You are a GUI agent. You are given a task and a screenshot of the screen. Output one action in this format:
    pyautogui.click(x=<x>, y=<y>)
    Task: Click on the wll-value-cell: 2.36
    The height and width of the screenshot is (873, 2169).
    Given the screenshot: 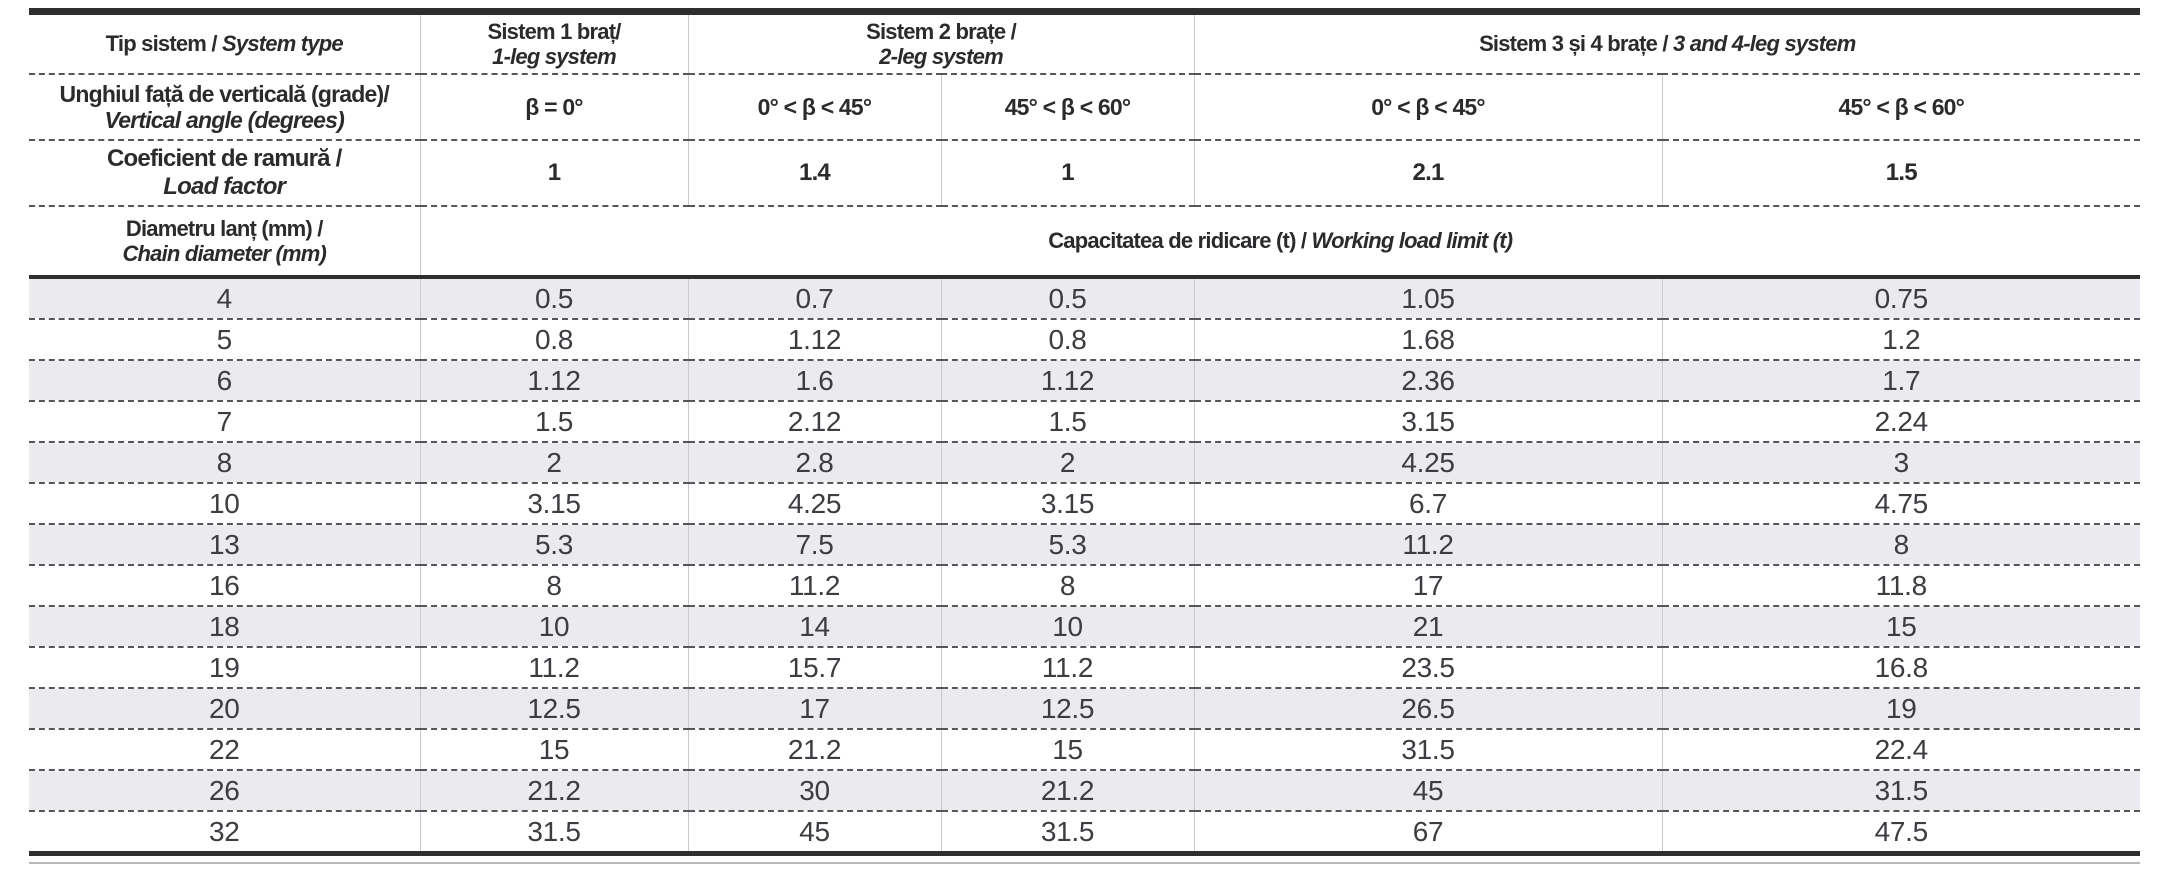 What is the action you would take?
    pyautogui.click(x=1428, y=381)
    